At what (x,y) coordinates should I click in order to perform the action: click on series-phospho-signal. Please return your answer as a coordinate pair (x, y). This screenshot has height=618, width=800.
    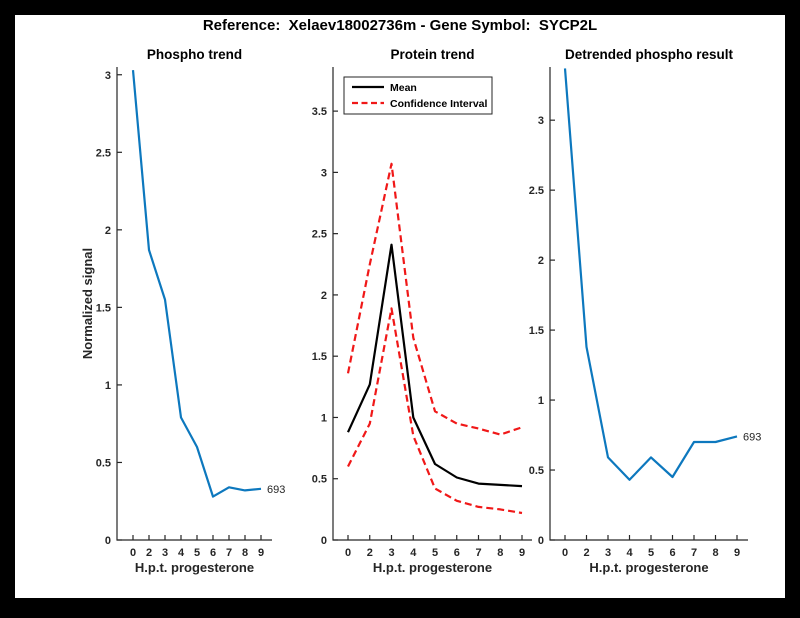
    Looking at the image, I should click on (196, 284).